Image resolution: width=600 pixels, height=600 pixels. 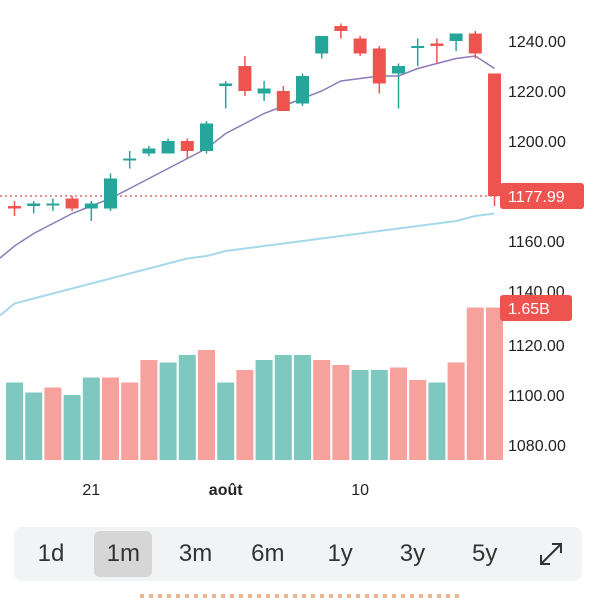 I want to click on current-volume-badge, so click(x=536, y=308).